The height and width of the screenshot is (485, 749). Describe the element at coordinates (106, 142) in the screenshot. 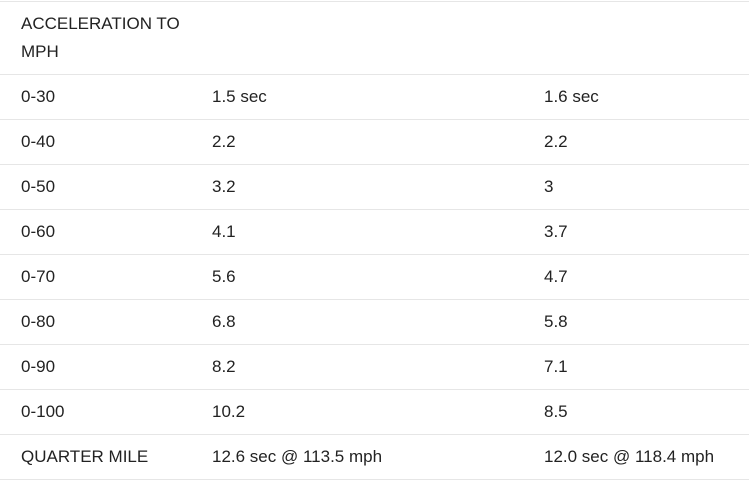

I see `table-cell: 0-40` at that location.